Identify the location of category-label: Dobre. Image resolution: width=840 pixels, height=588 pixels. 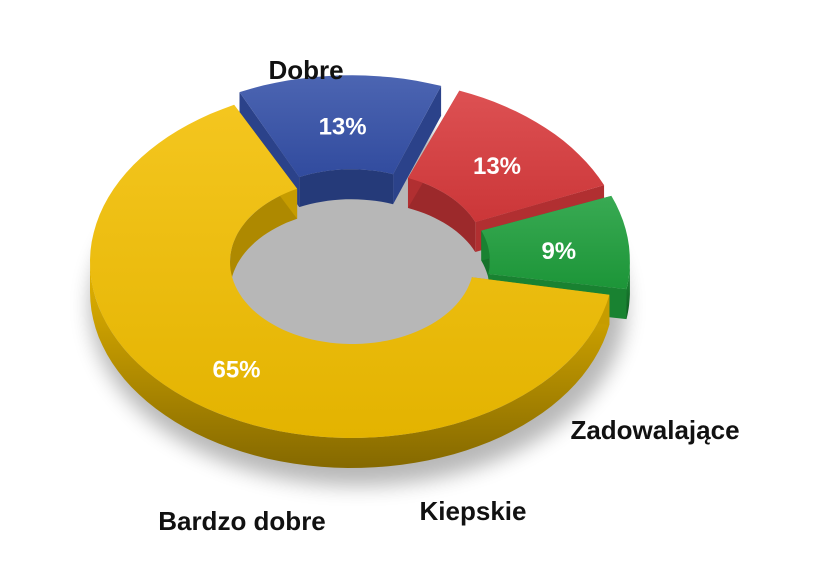
(305, 70).